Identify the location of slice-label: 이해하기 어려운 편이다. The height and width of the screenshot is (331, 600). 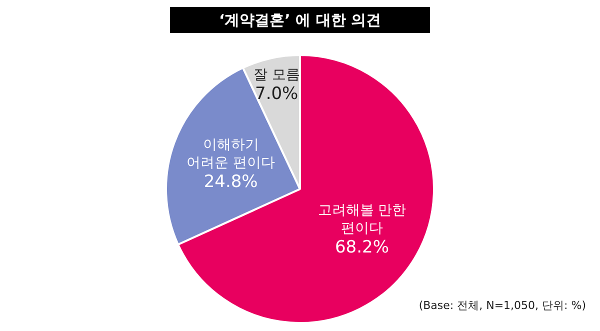
(231, 154).